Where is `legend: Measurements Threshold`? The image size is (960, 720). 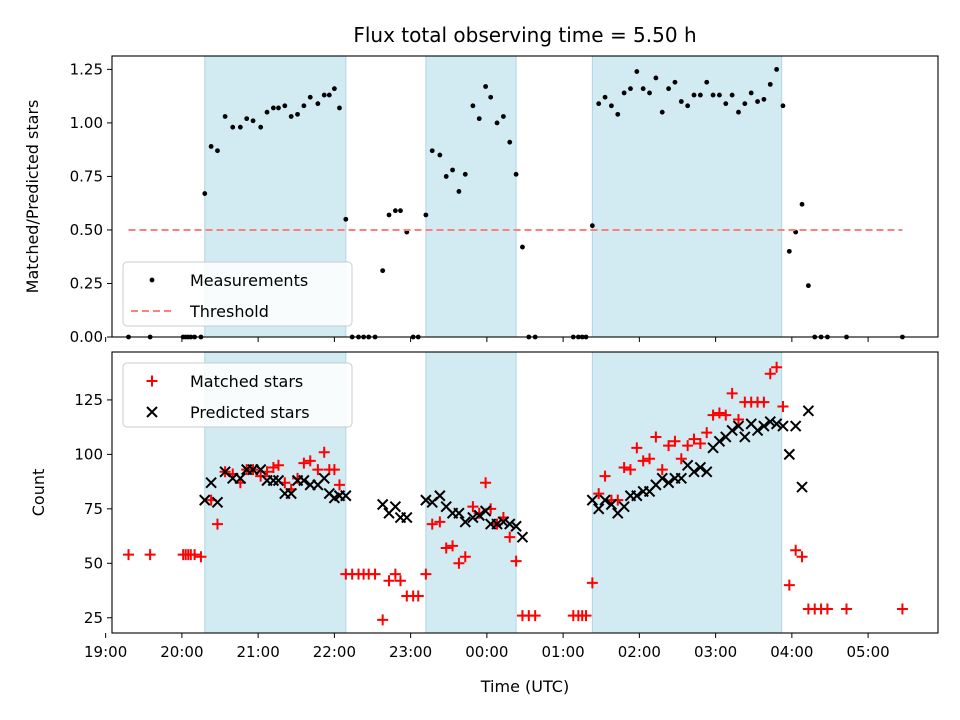 legend: Measurements Threshold is located at coordinates (237, 294).